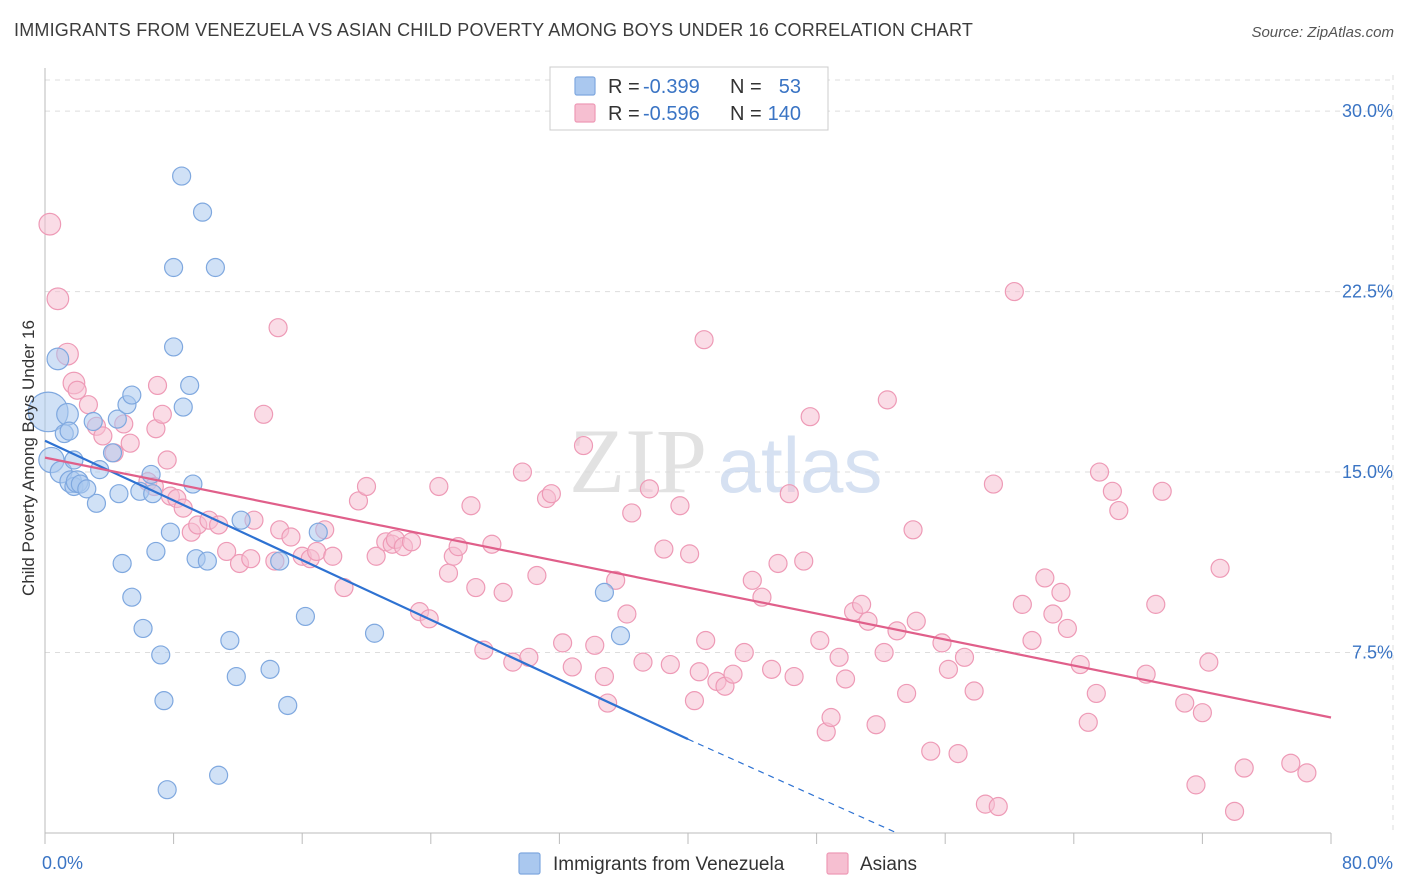 Image resolution: width=1406 pixels, height=892 pixels. Describe the element at coordinates (725, 461) in the screenshot. I see `watermark: ZIP atlas` at that location.